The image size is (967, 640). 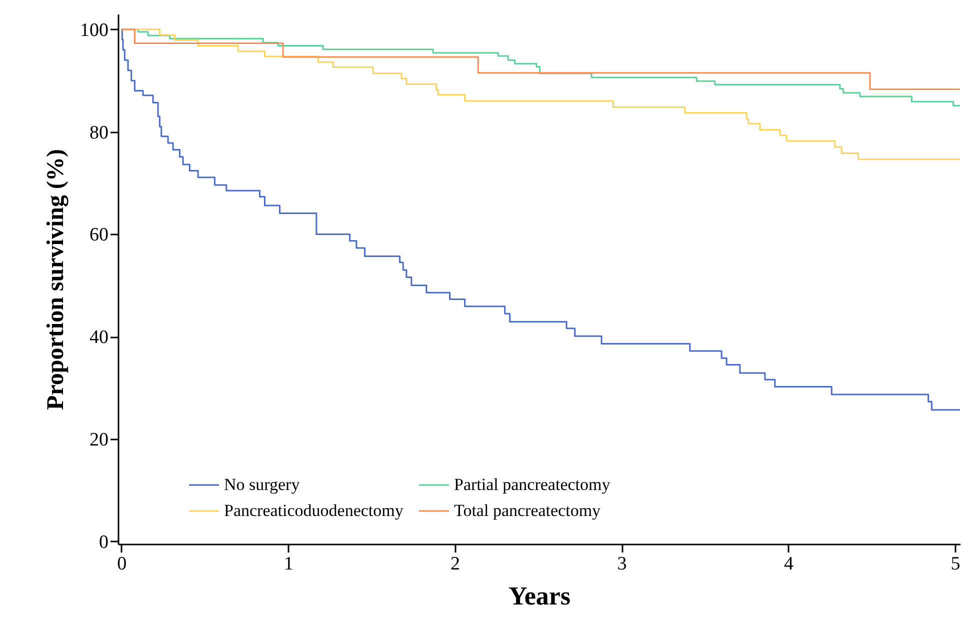 I want to click on x-tick-label: 0, so click(x=122, y=564).